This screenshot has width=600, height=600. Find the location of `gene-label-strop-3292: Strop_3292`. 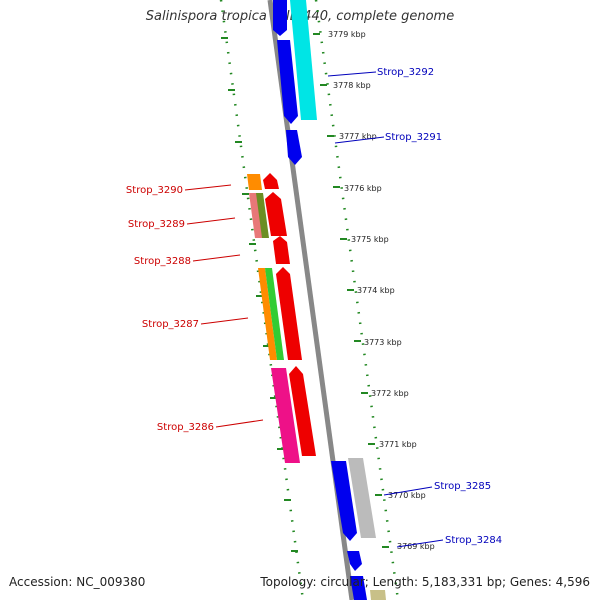

gene-label-strop-3292: Strop_3292 is located at coordinates (405, 72).